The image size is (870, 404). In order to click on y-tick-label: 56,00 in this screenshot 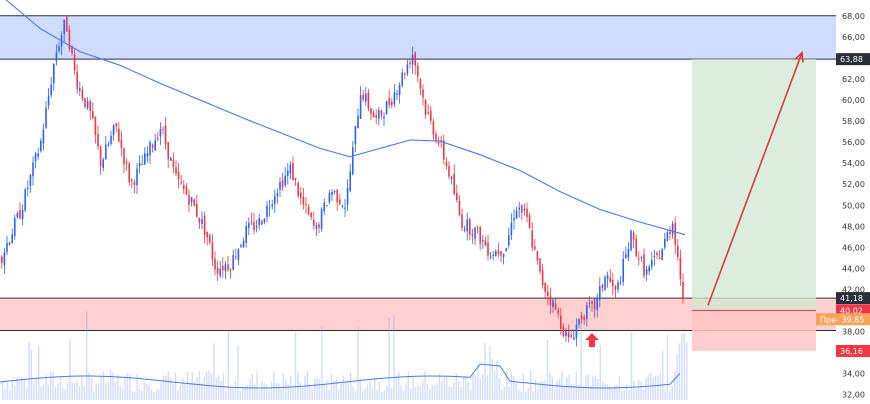, I will do `click(853, 142)`.